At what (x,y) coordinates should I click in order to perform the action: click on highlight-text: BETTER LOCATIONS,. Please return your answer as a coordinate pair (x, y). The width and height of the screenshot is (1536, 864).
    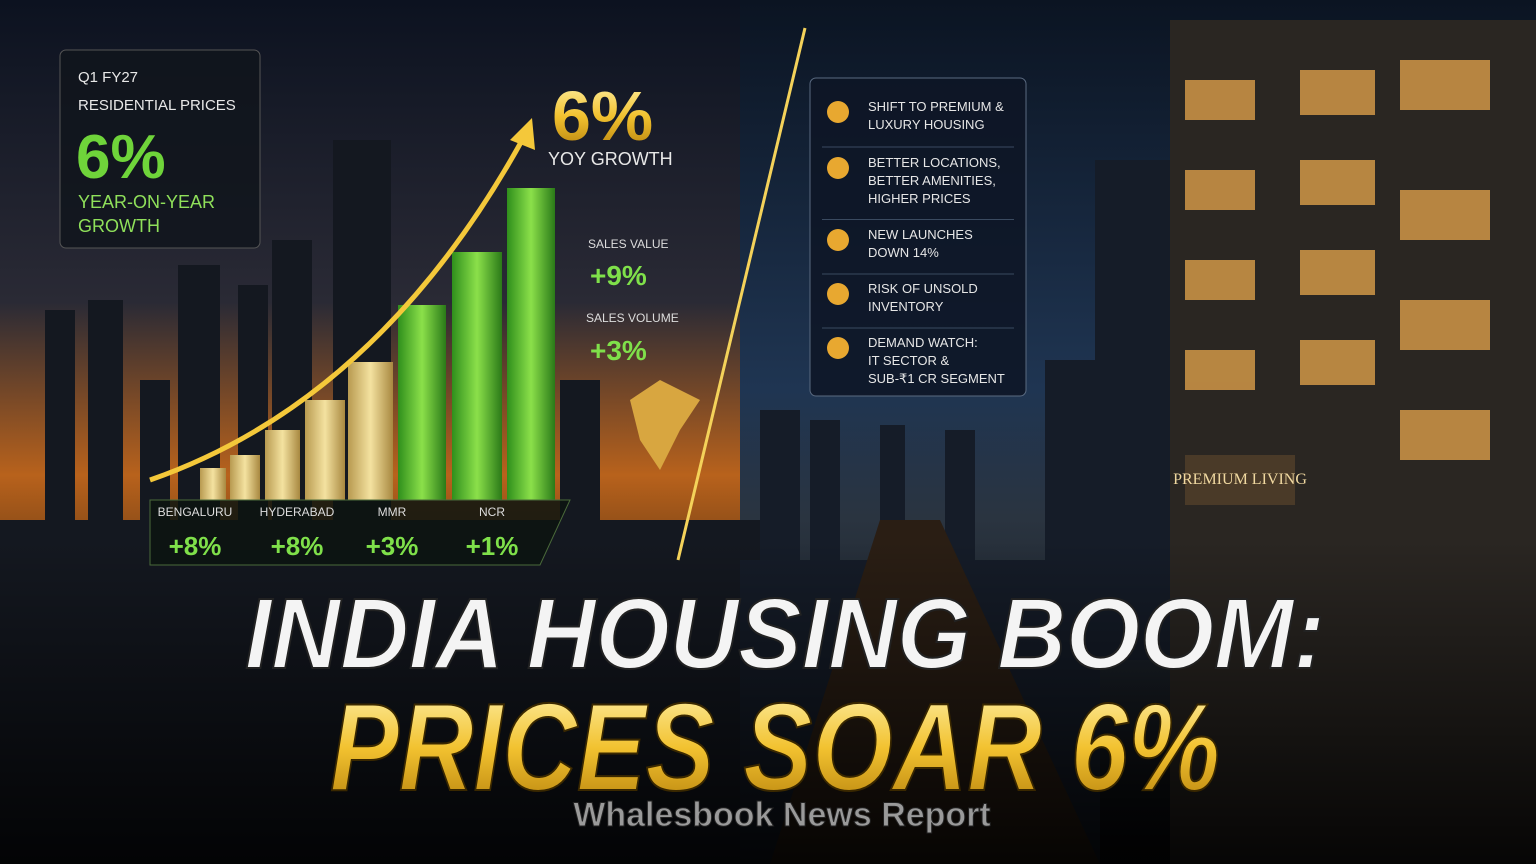
    Looking at the image, I should click on (934, 162).